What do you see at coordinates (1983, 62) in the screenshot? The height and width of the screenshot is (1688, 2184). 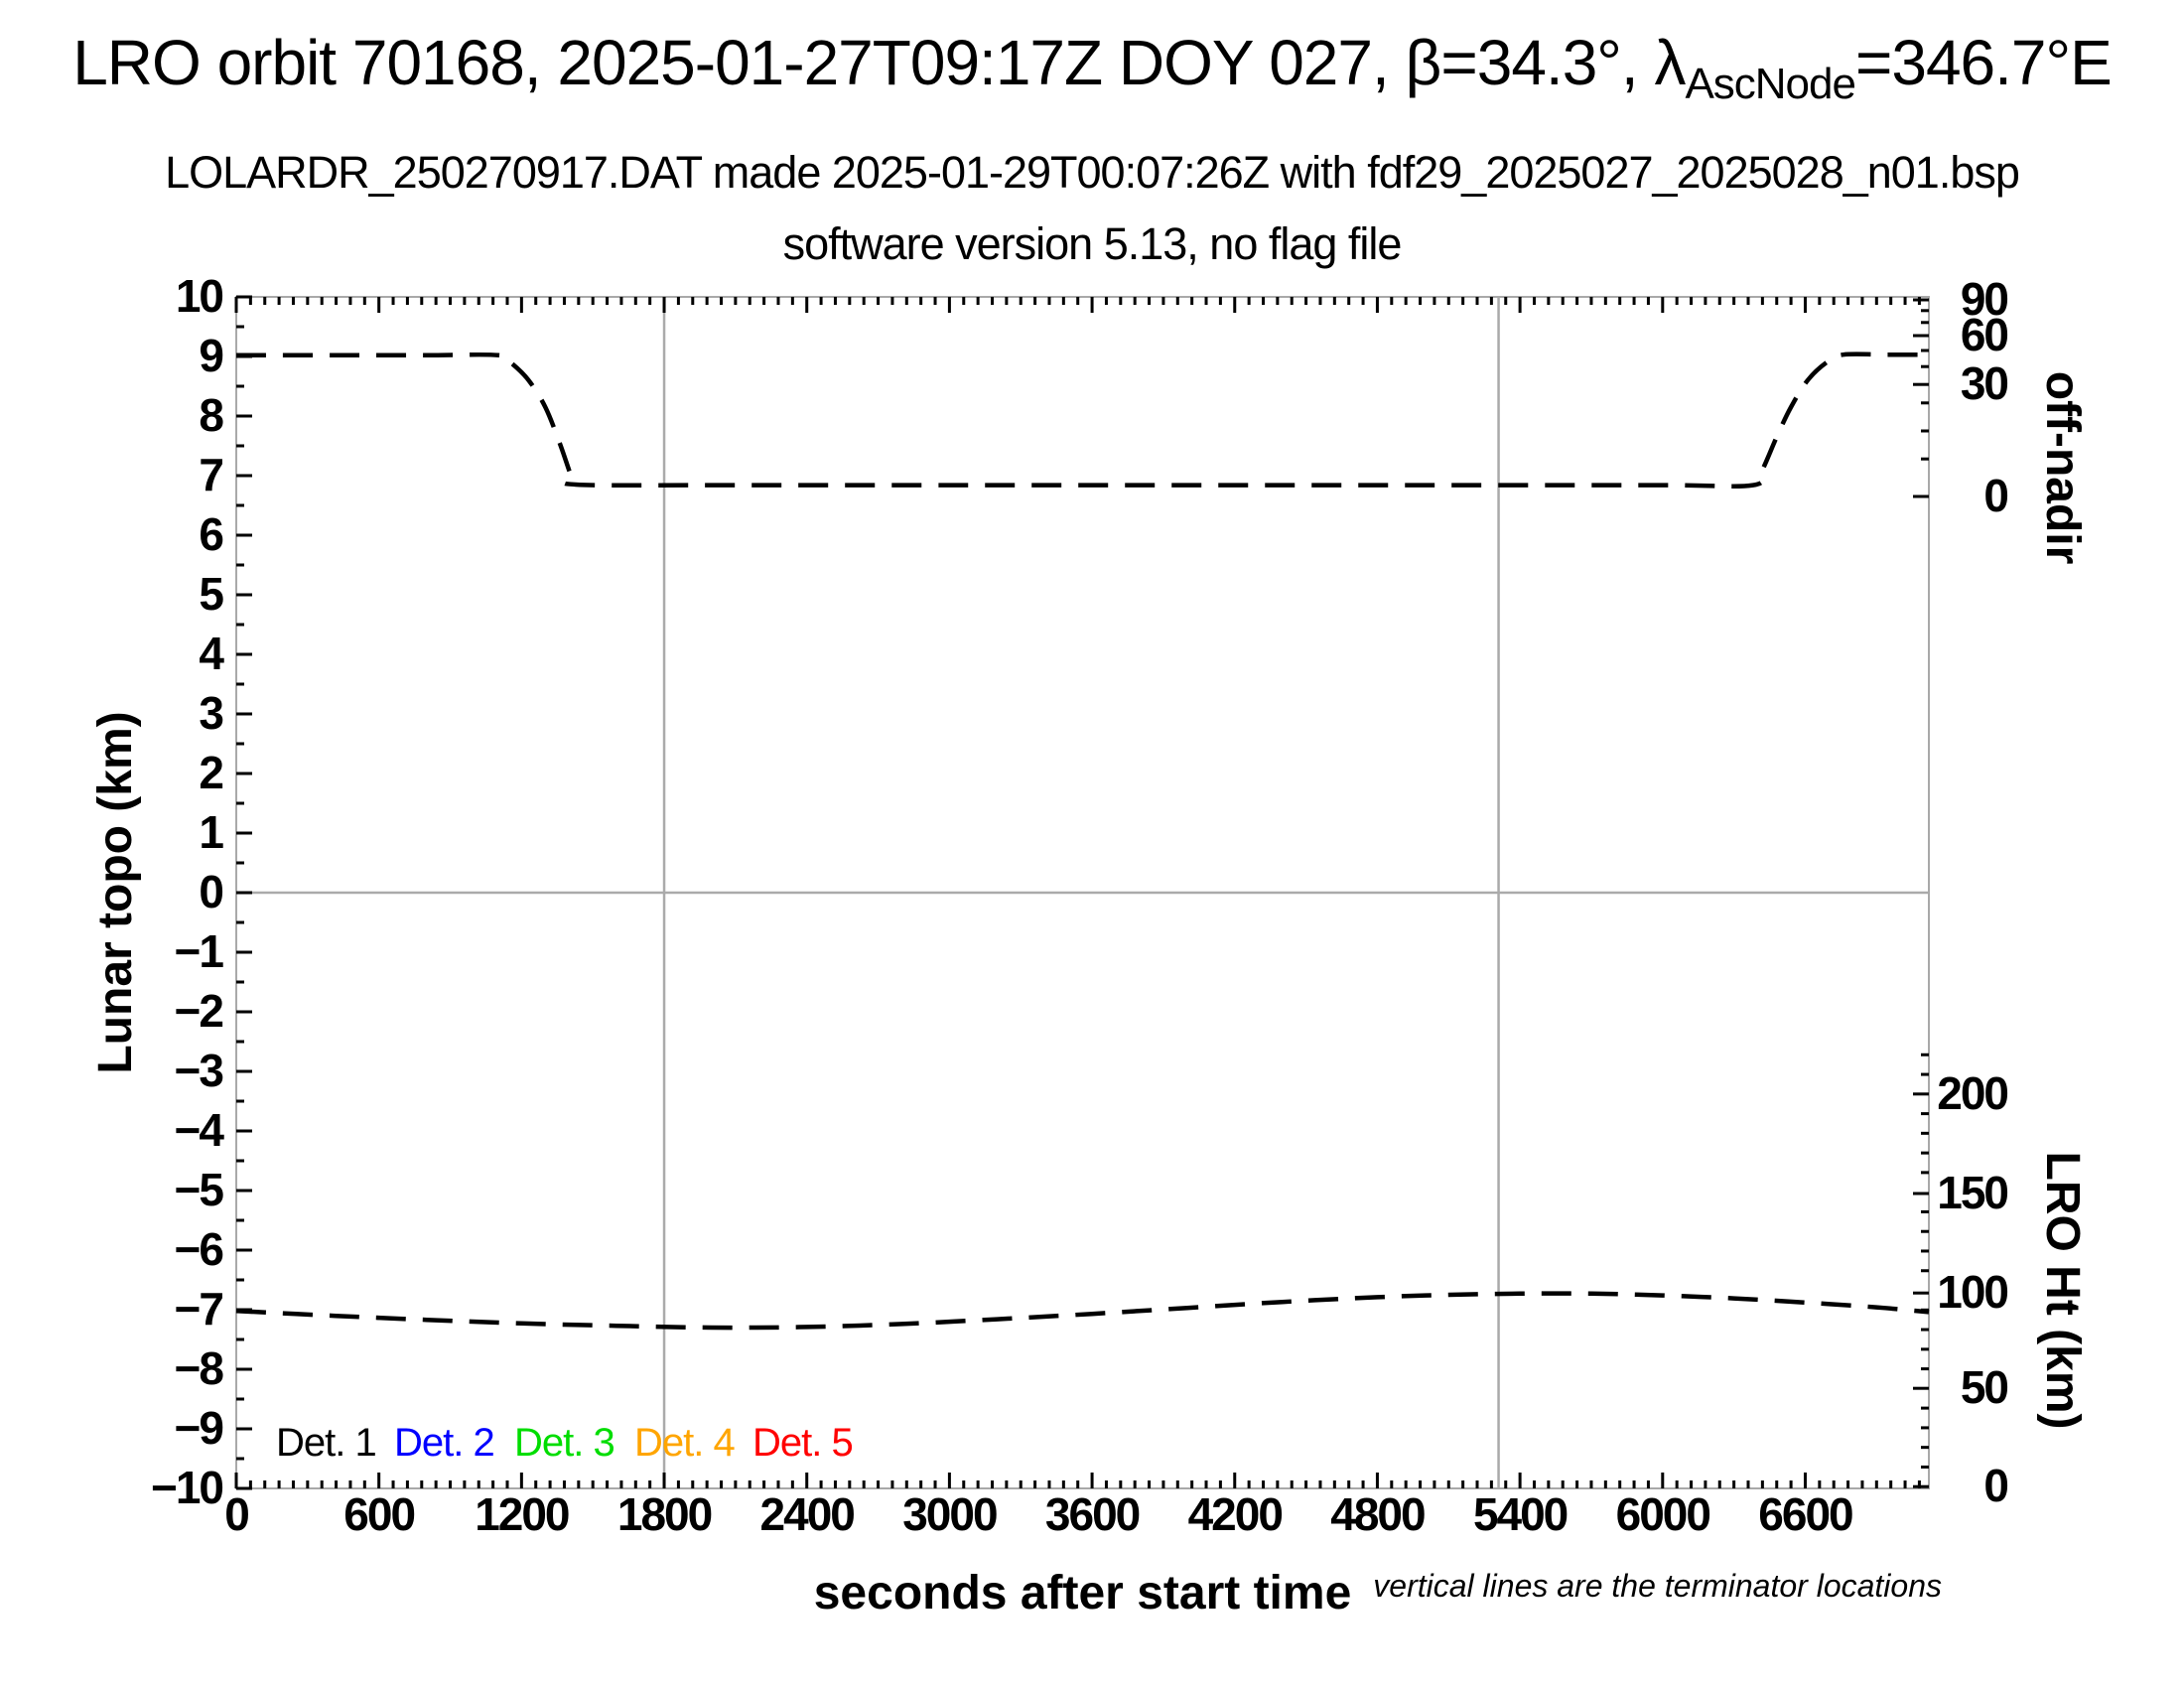 I see `title-tail: =346.7°E` at bounding box center [1983, 62].